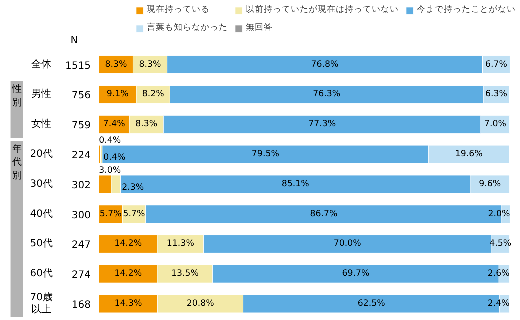 The image size is (520, 320). Describe the element at coordinates (81, 276) in the screenshot. I see `text: 274` at that location.